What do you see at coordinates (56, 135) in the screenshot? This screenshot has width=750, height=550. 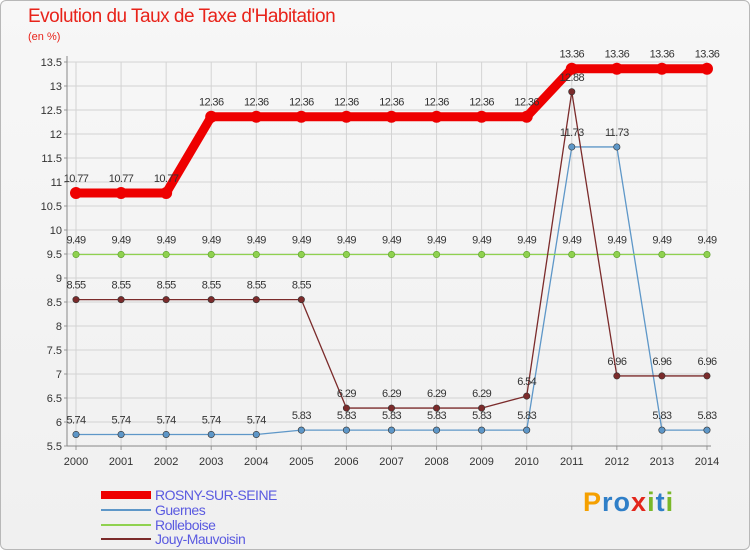 I see `y-tick-label: 12` at bounding box center [56, 135].